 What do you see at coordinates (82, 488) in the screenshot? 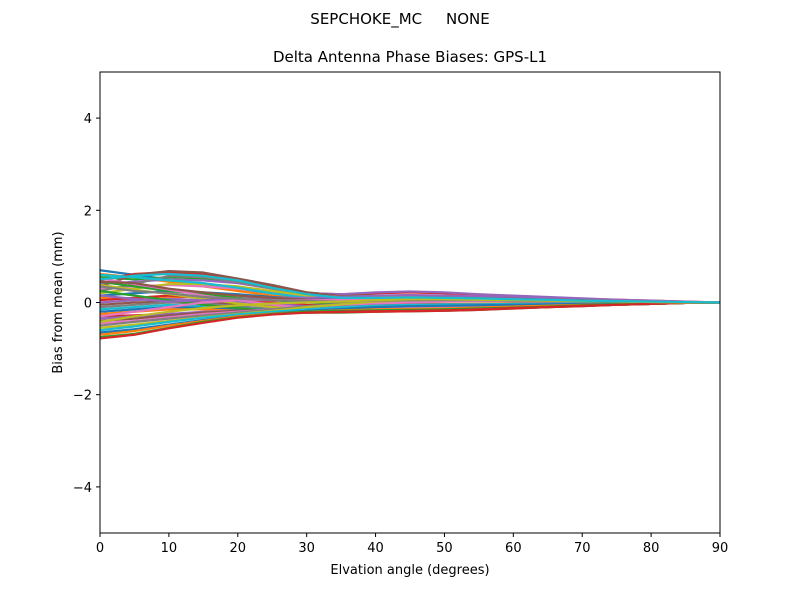
I see `y-tick-label: −4` at bounding box center [82, 488].